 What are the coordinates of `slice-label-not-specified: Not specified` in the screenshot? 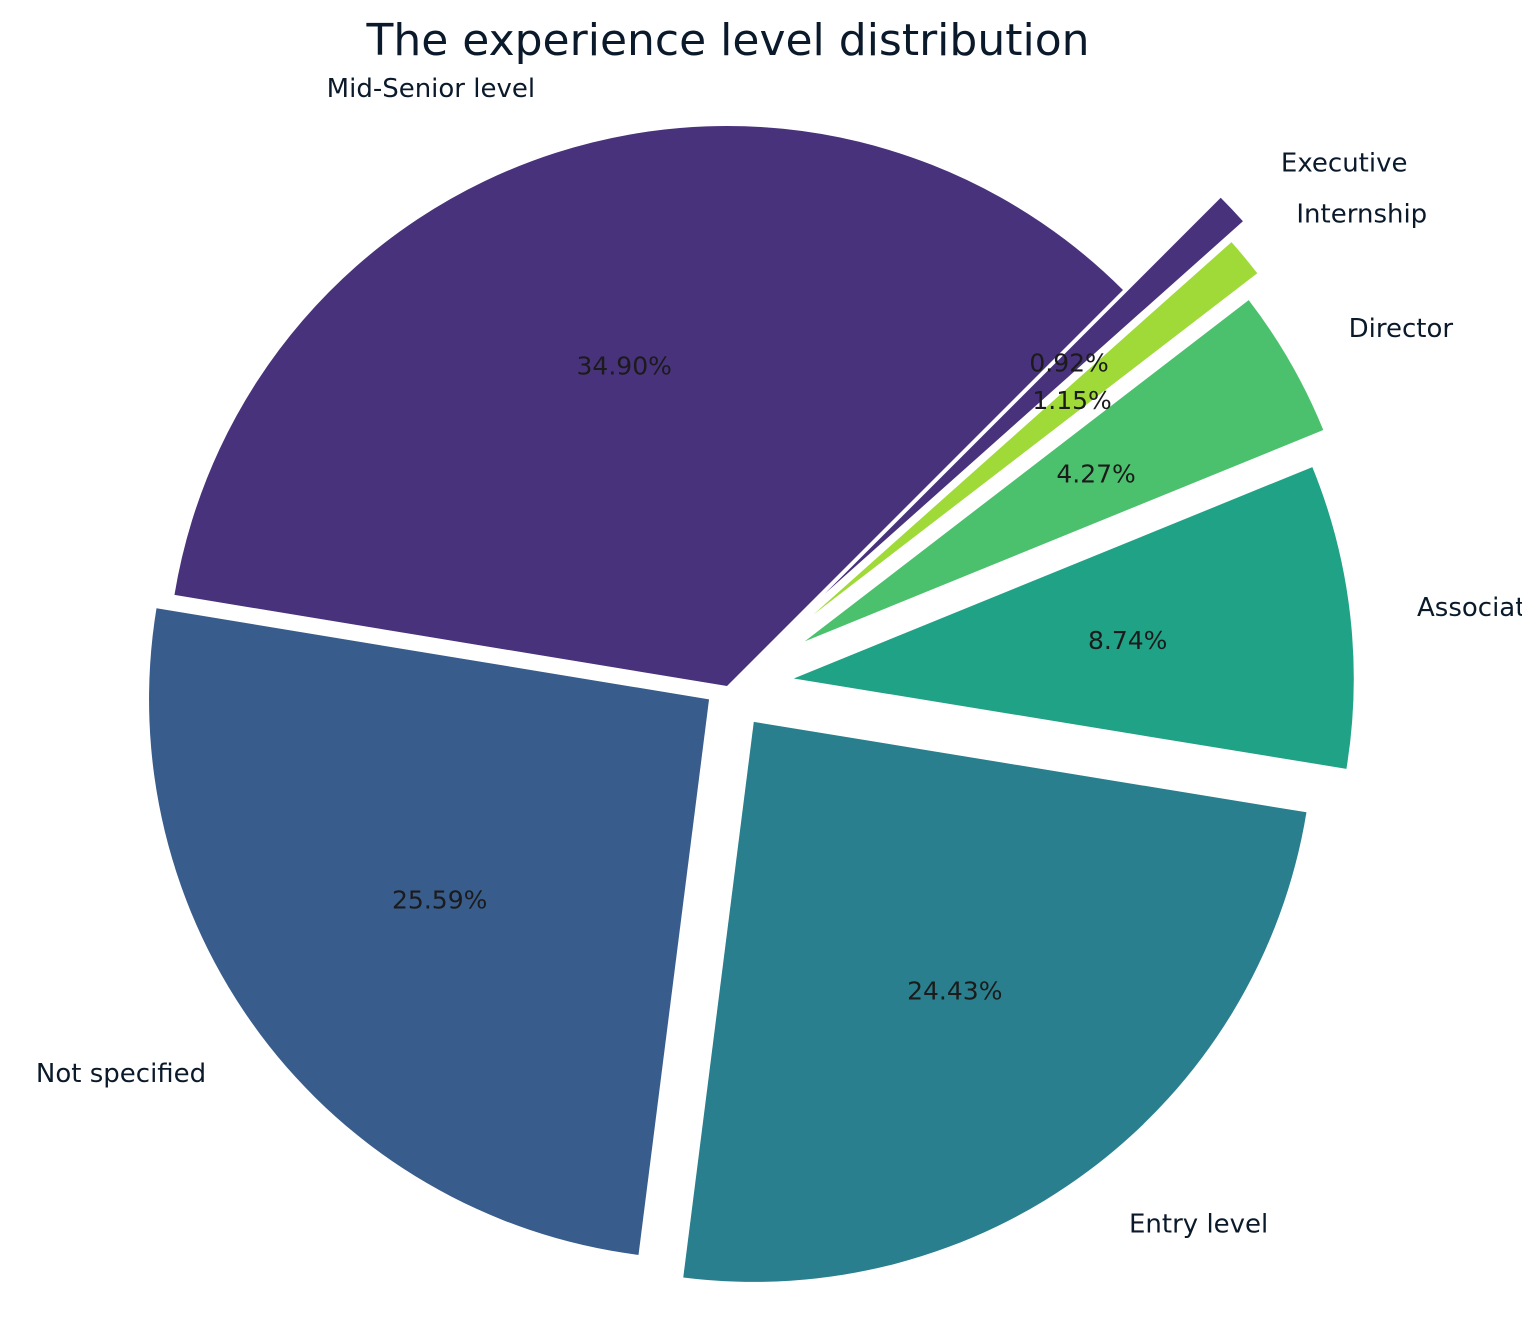 It's located at (121, 1074).